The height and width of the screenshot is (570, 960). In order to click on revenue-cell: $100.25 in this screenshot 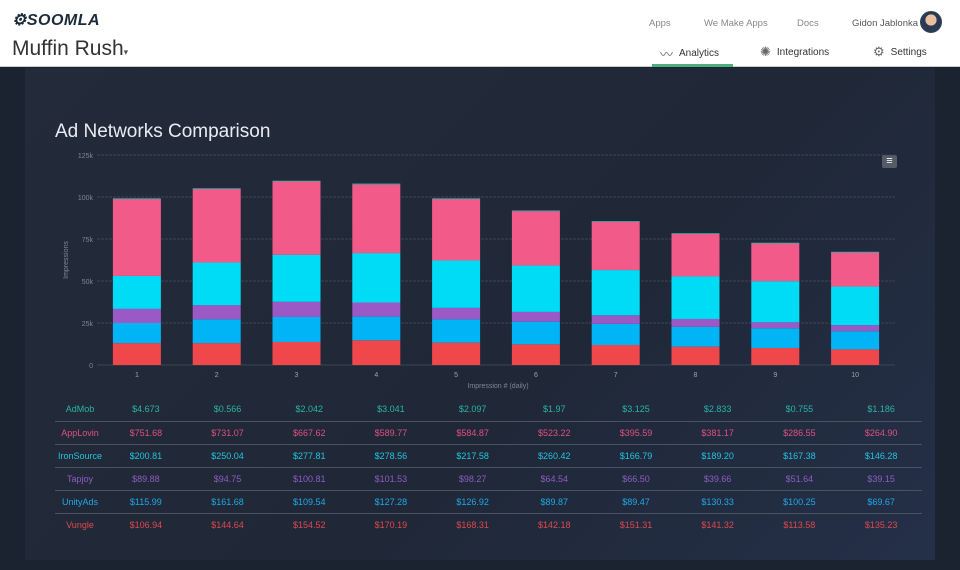, I will do `click(799, 502)`.